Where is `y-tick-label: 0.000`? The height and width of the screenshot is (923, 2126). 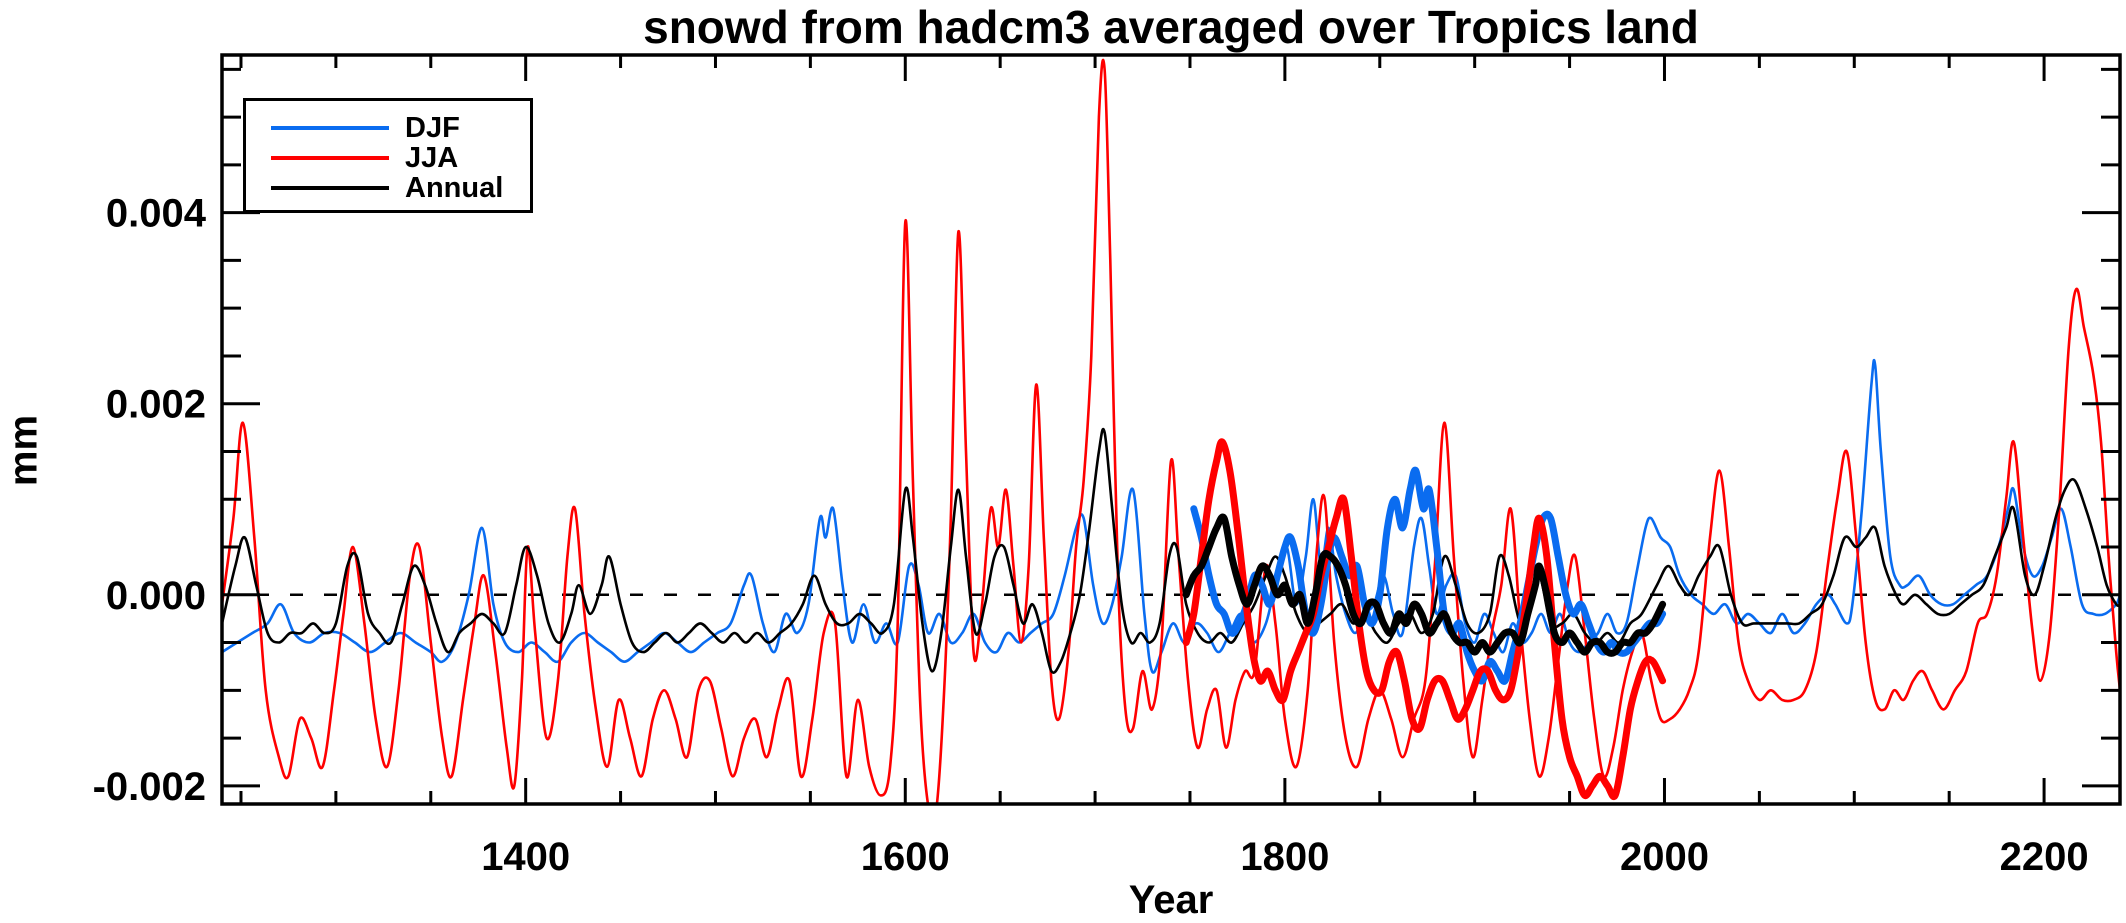
y-tick-label: 0.000 is located at coordinates (156, 596).